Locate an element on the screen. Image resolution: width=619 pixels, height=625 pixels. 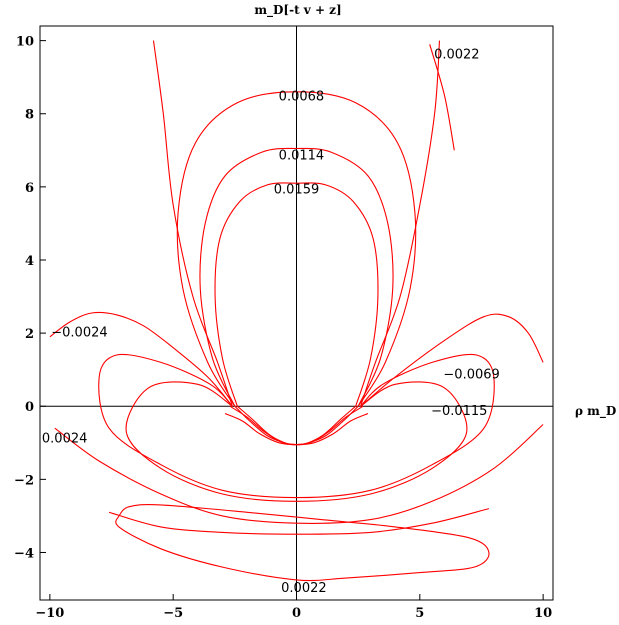
x-tick-label: 10 is located at coordinates (543, 613).